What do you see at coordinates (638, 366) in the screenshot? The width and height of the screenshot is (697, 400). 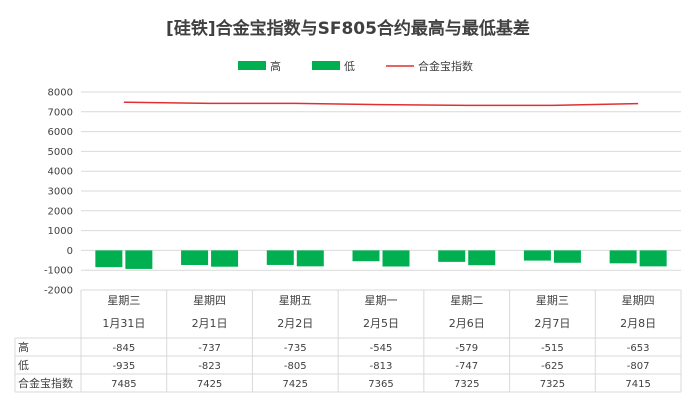 I see `table-cell: -807` at bounding box center [638, 366].